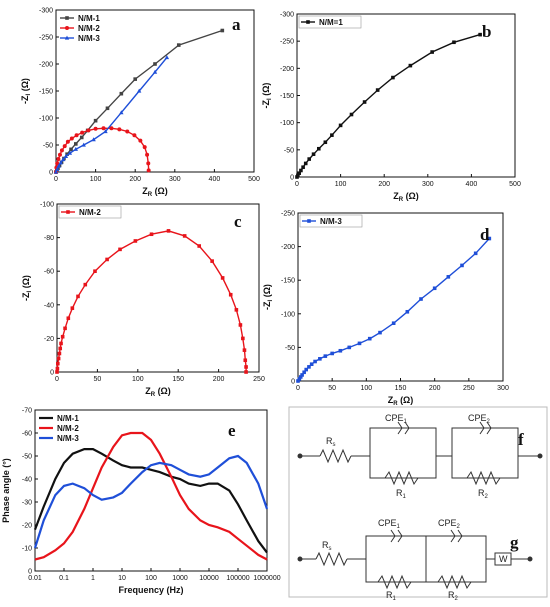 This screenshot has width=550, height=607. I want to click on panel-tag-d: d, so click(485, 234).